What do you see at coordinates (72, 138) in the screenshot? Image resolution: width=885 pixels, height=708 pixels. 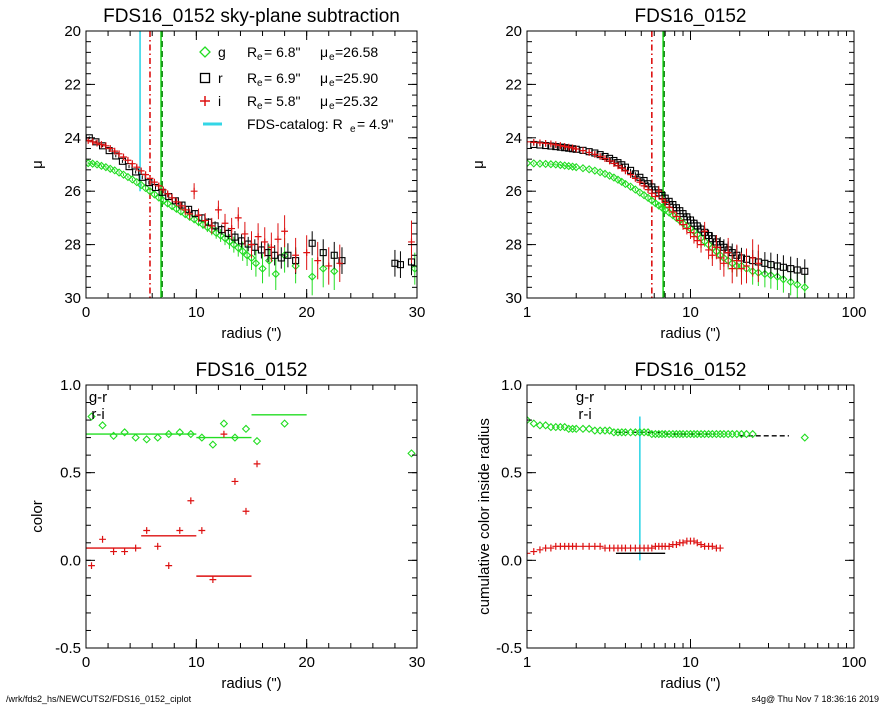 I see `y-tick-label: 24` at bounding box center [72, 138].